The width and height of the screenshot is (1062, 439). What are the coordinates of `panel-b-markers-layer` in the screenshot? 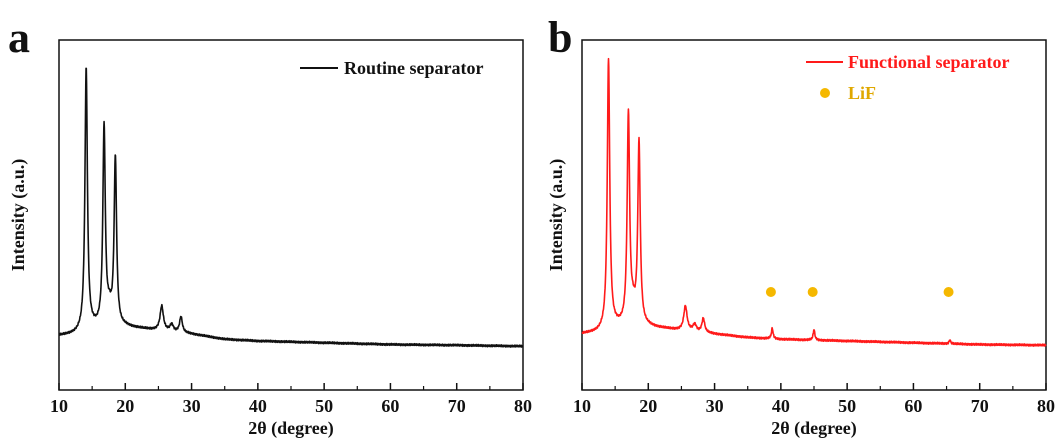 It's located at (859, 292).